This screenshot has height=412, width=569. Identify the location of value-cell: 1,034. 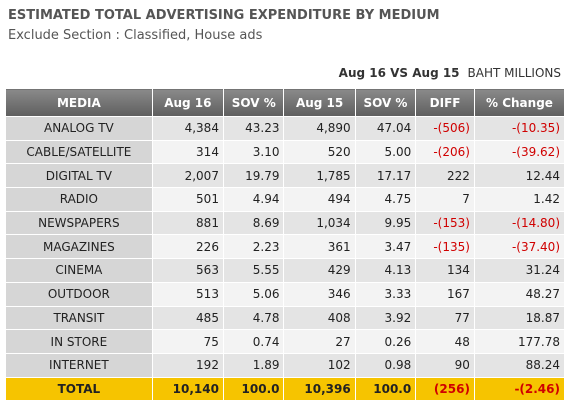
(319, 223).